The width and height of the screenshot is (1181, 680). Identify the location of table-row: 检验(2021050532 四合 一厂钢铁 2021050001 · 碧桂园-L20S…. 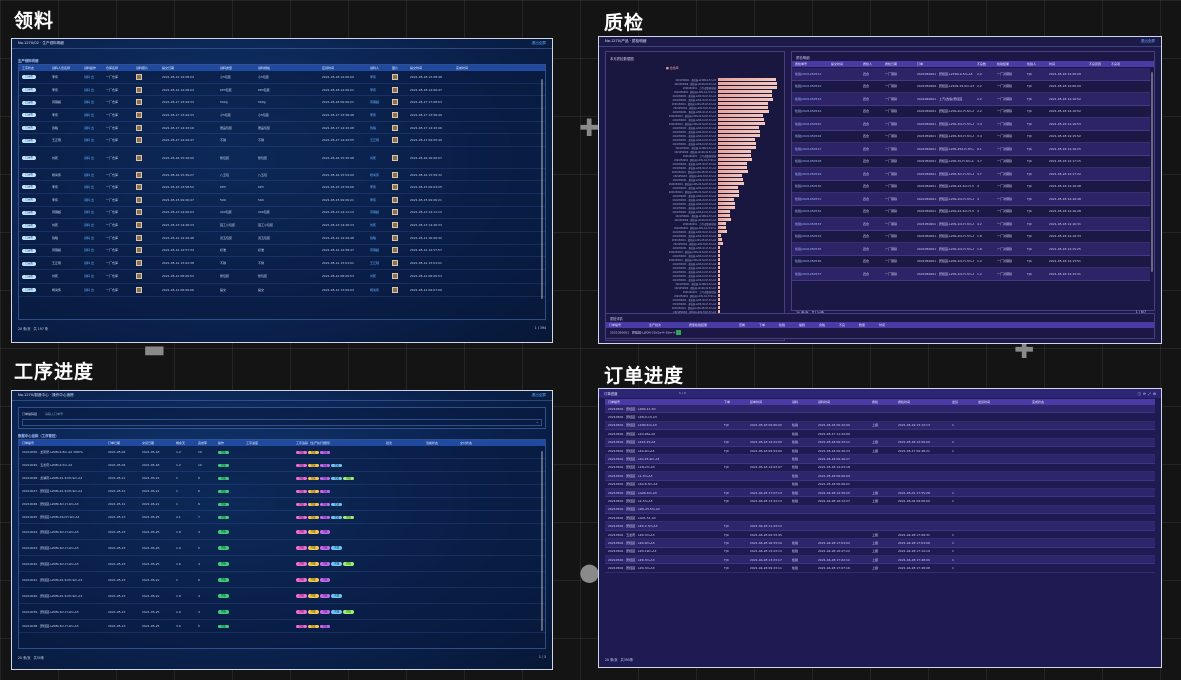
(971, 212).